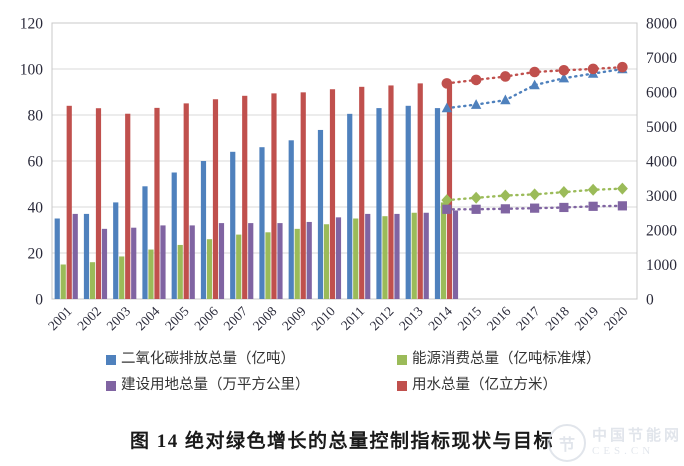 Image resolution: width=684 pixels, height=466 pixels. I want to click on bar-energy-2013, so click(414, 255).